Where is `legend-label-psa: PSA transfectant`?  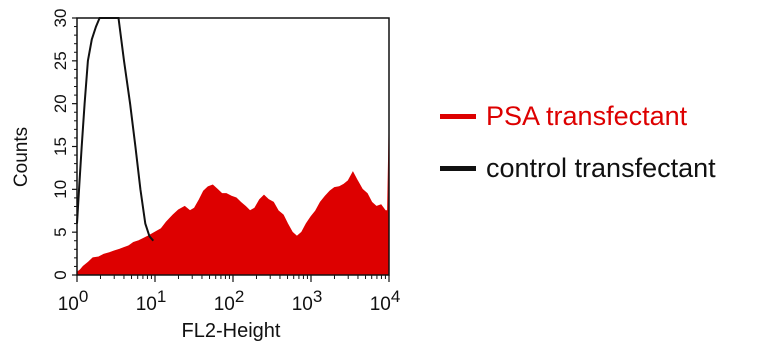
legend-label-psa: PSA transfectant is located at coordinates (587, 116).